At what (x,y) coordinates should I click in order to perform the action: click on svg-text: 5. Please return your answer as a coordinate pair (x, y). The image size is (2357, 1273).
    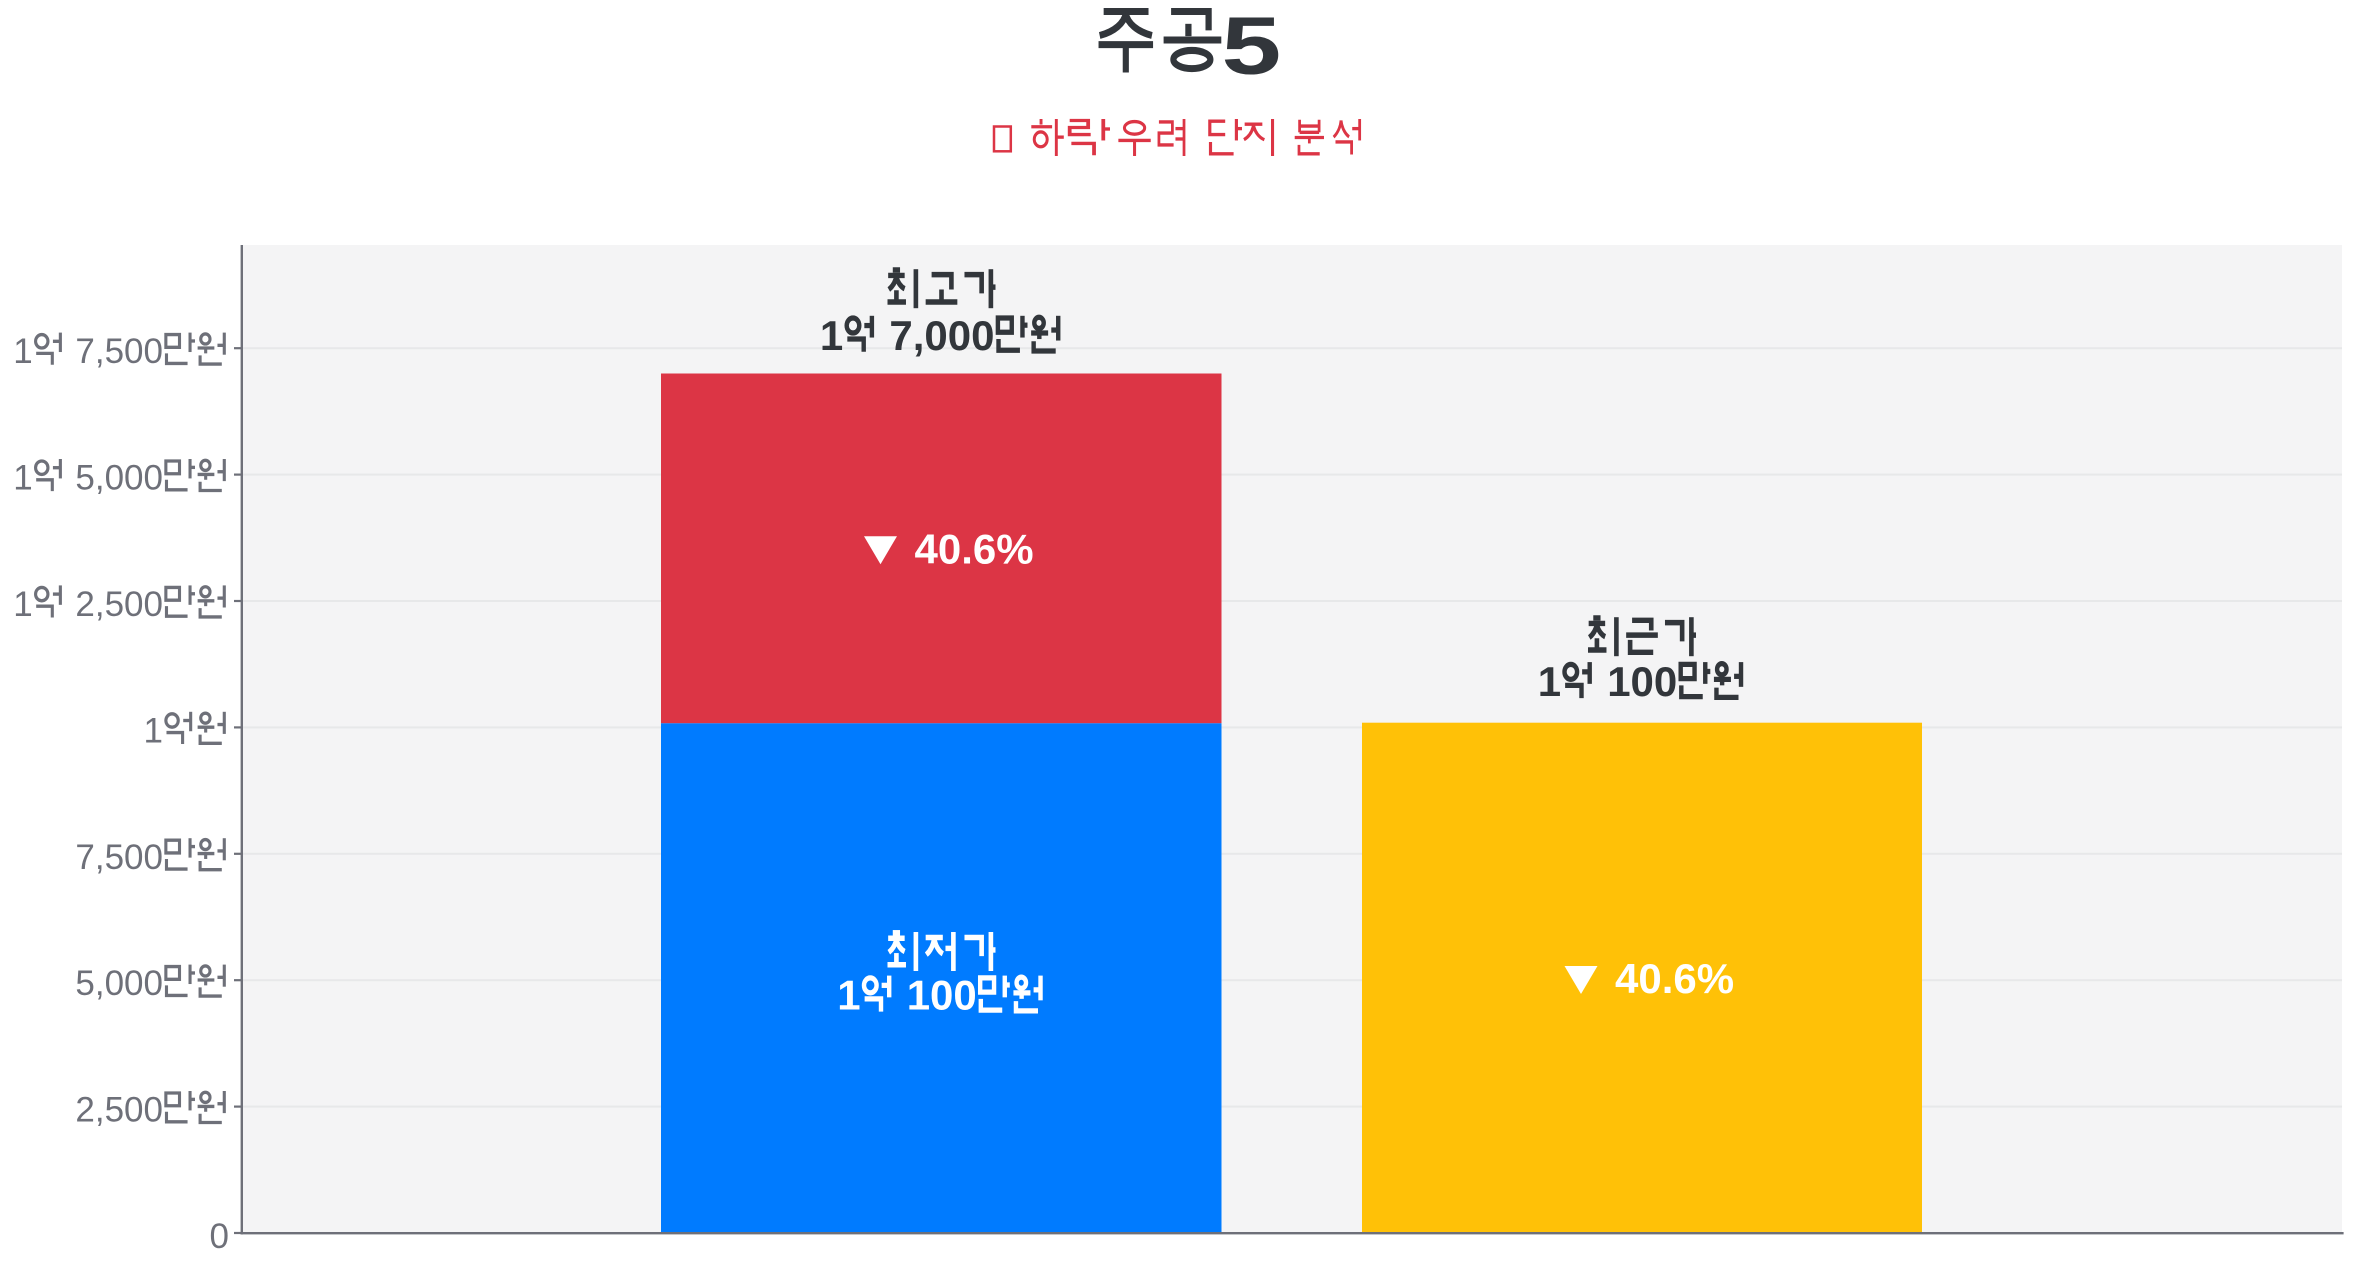
    Looking at the image, I should click on (1252, 46).